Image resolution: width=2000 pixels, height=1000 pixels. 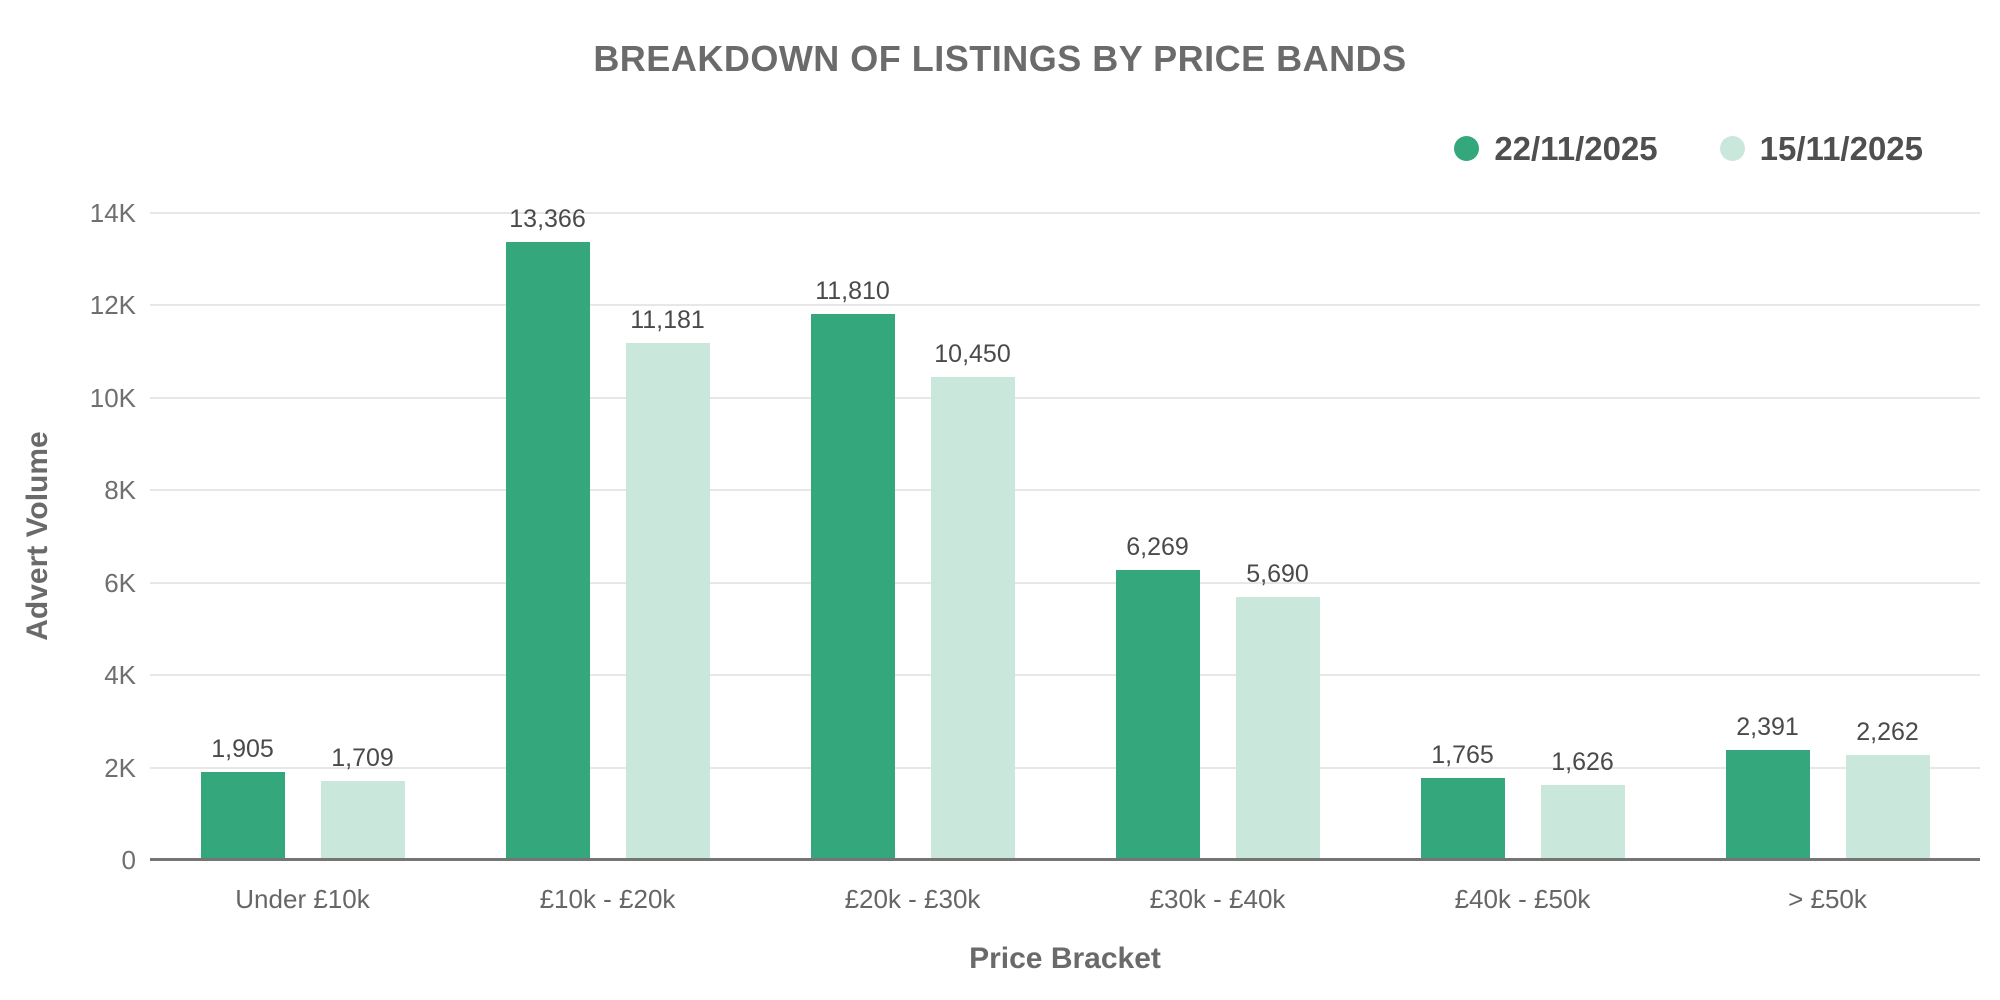 What do you see at coordinates (607, 899) in the screenshot?
I see `x-category-label: £10k - £20k` at bounding box center [607, 899].